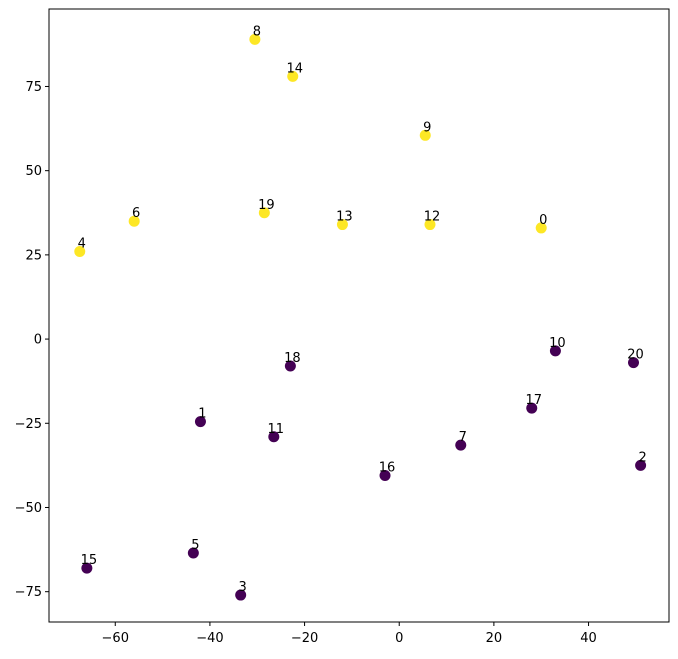  I want to click on point-label-7: 7, so click(463, 437).